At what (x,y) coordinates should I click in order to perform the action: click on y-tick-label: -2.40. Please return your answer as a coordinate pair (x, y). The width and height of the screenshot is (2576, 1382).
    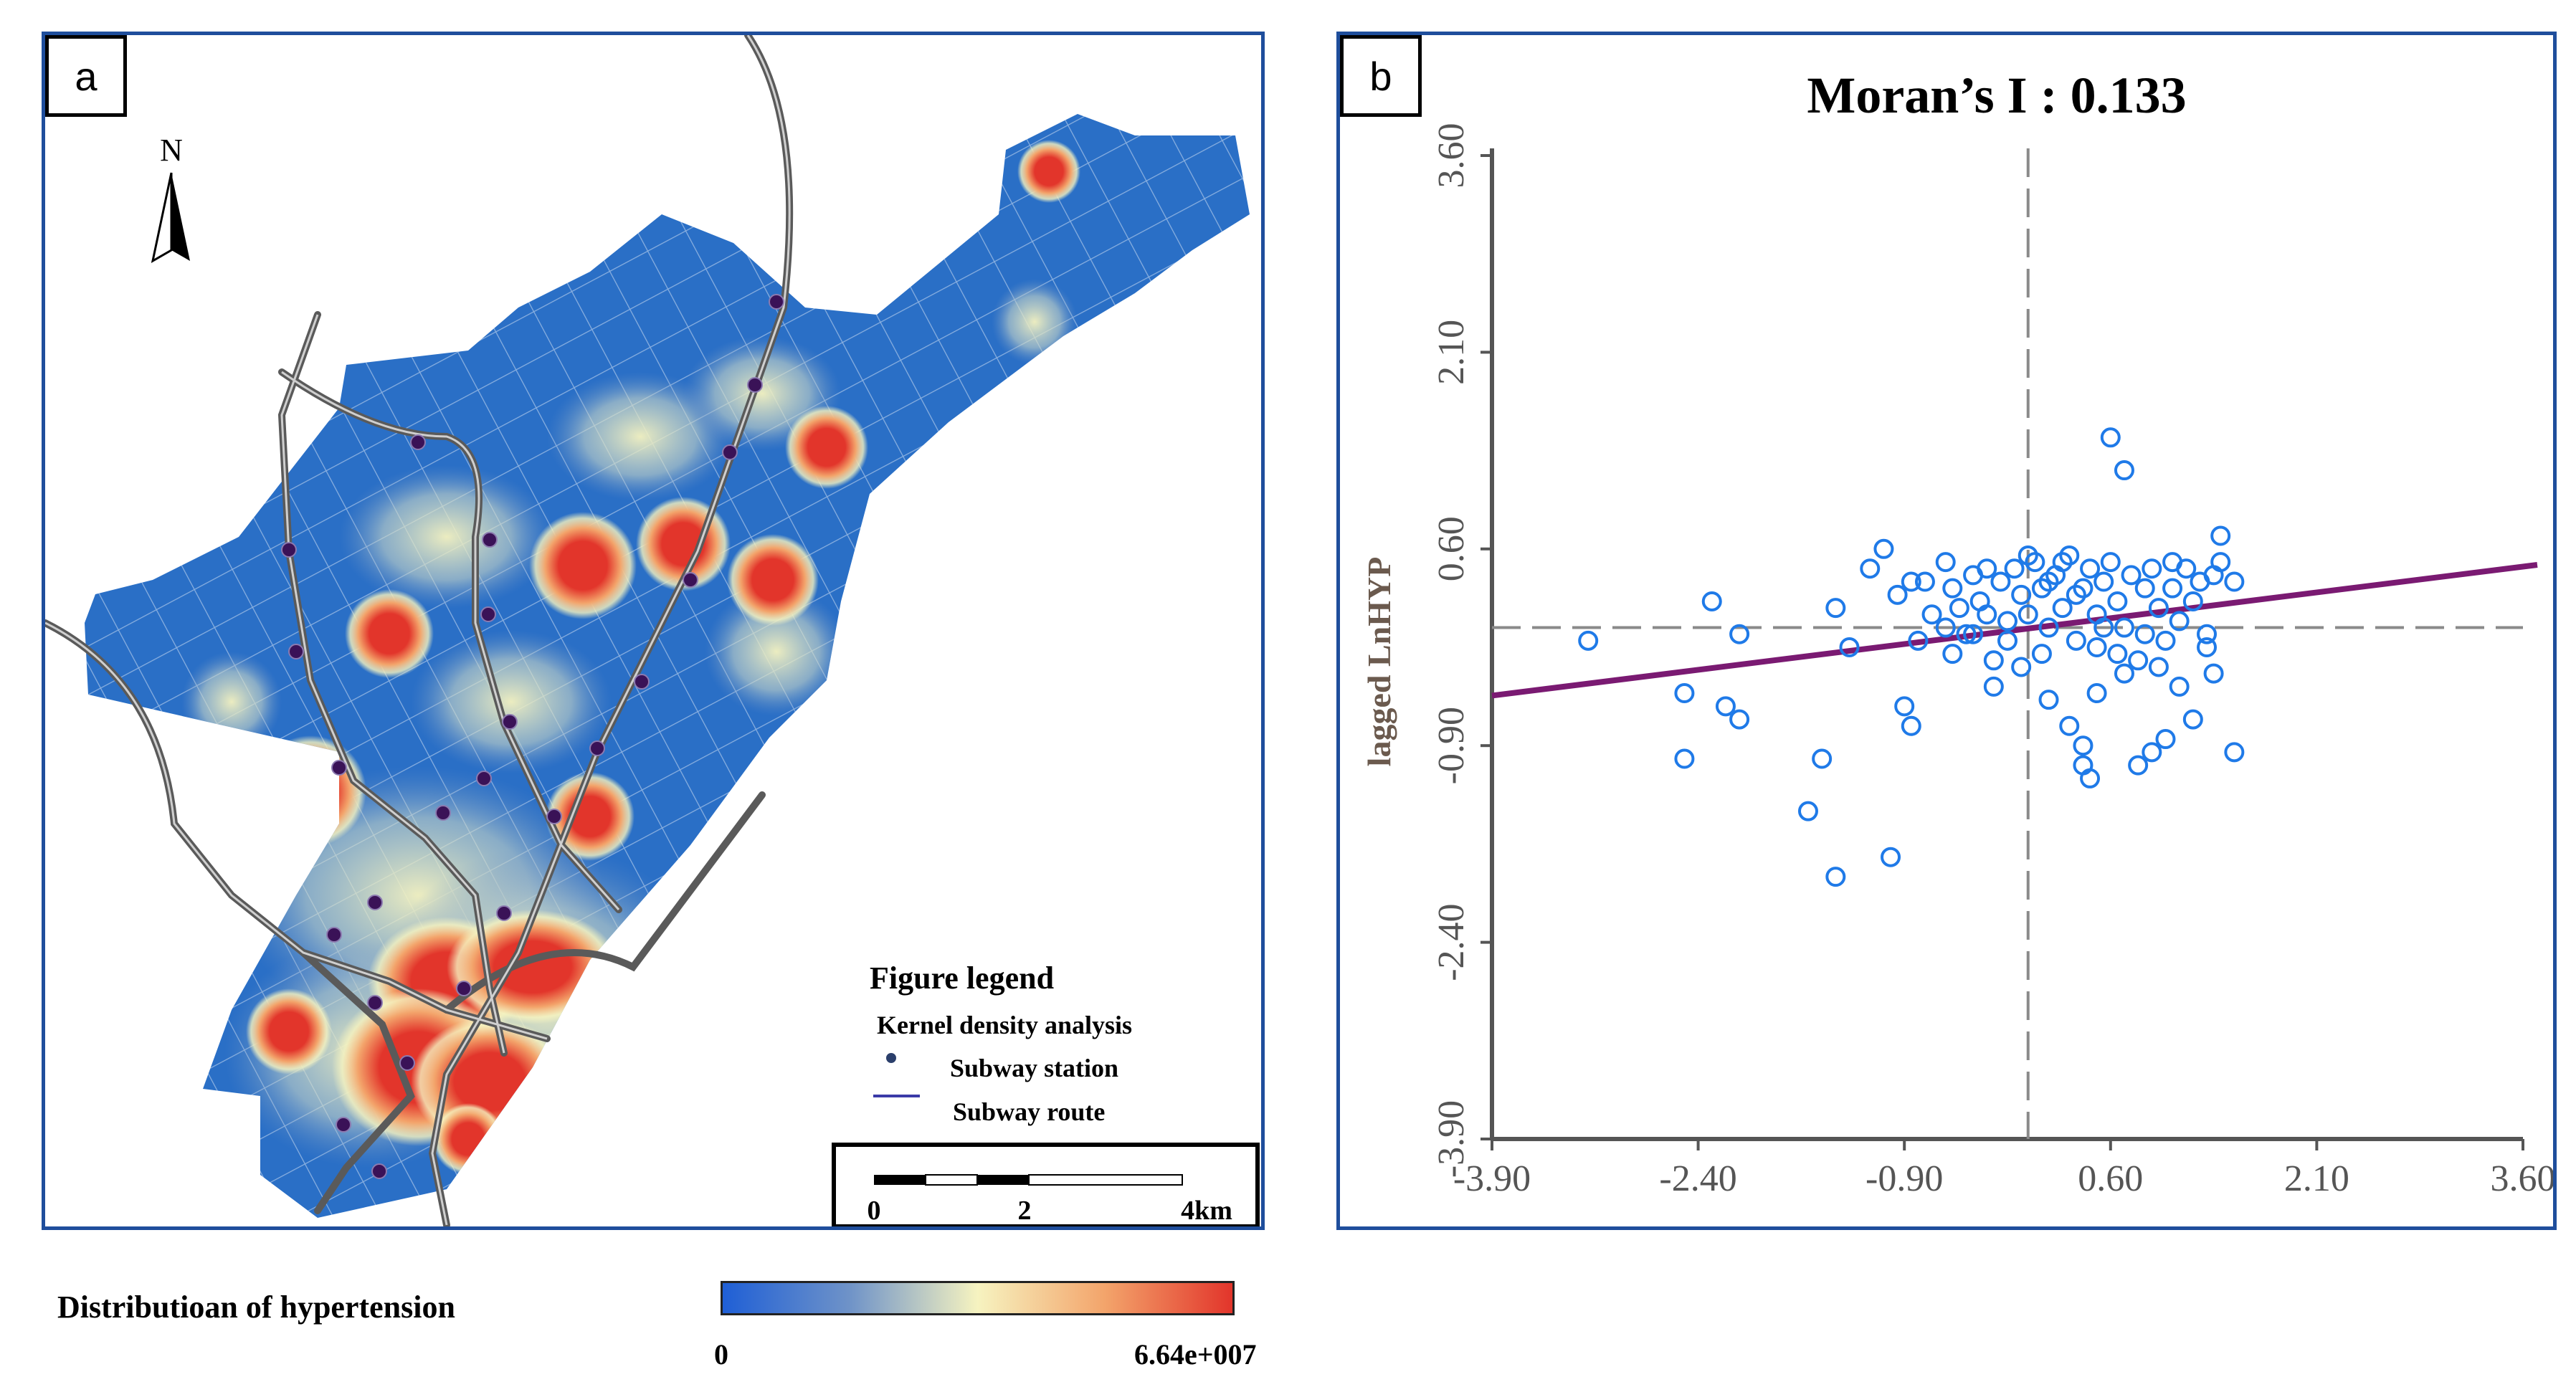
    Looking at the image, I should click on (1451, 942).